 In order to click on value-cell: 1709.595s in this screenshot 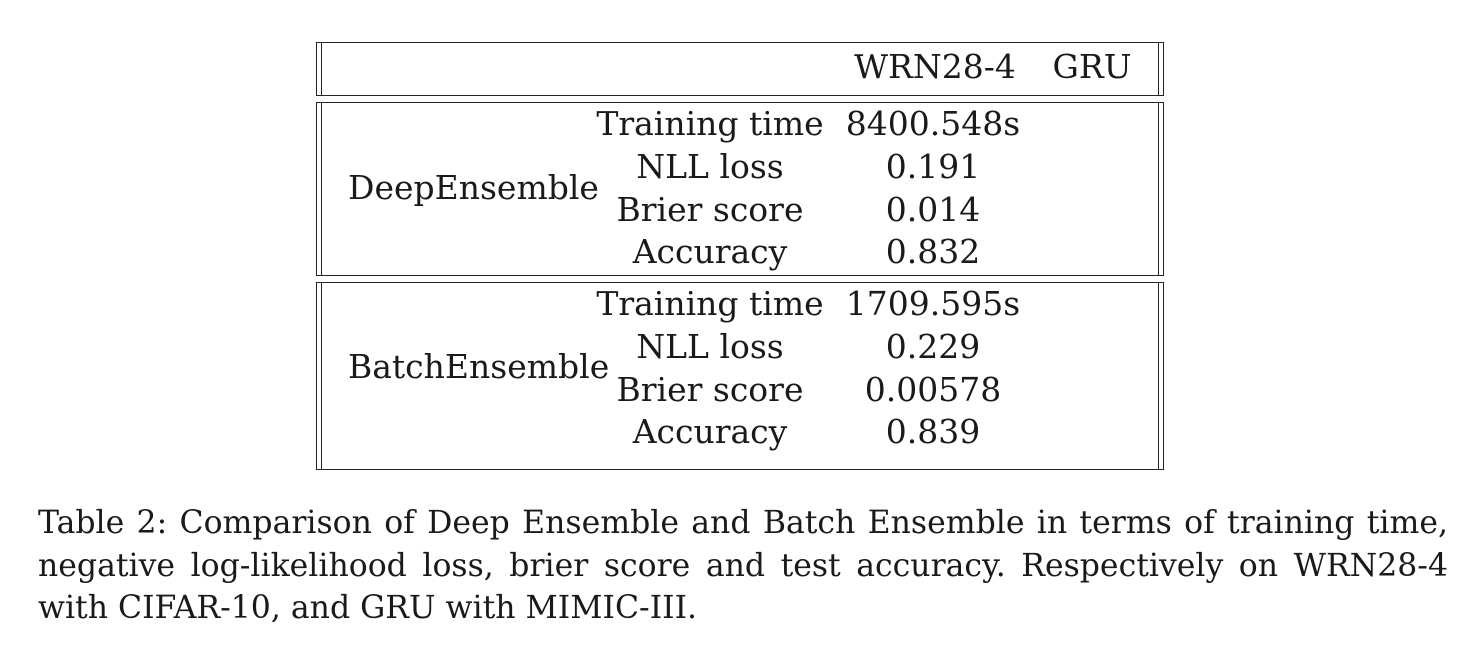, I will do `click(933, 303)`.